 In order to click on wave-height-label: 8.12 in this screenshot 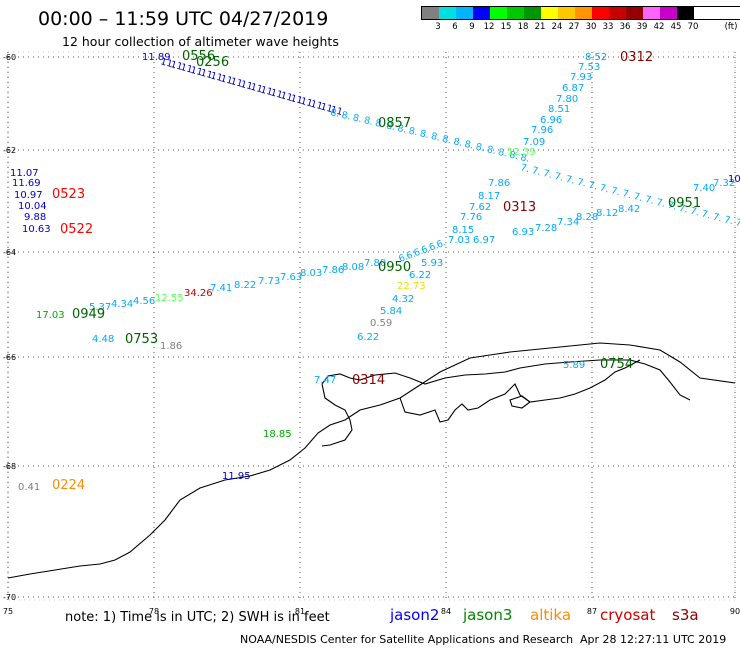, I will do `click(607, 213)`.